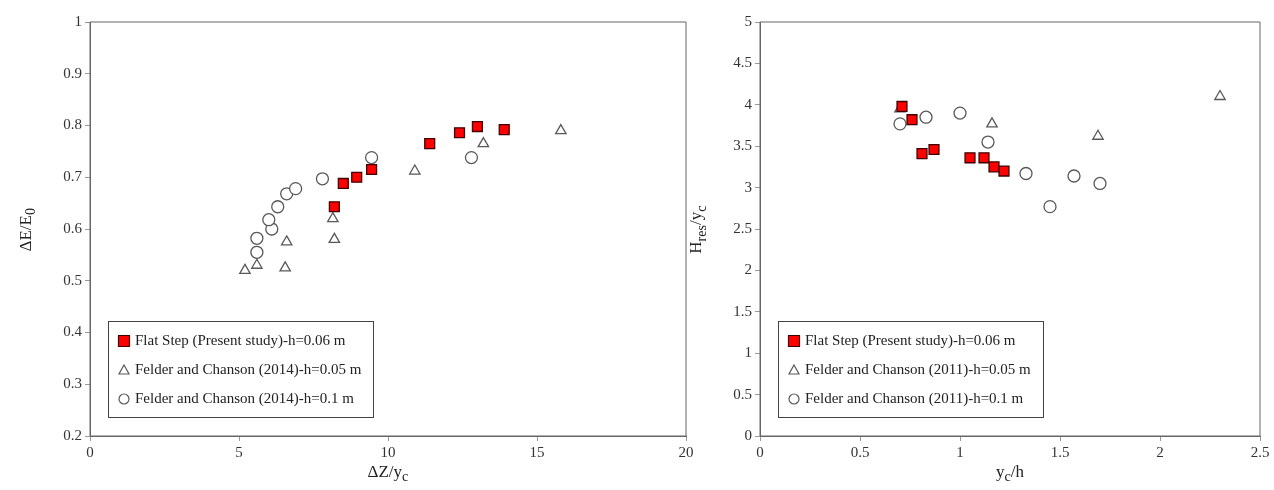 The width and height of the screenshot is (1274, 490). Describe the element at coordinates (748, 186) in the screenshot. I see `y-tick-label: 3` at that location.